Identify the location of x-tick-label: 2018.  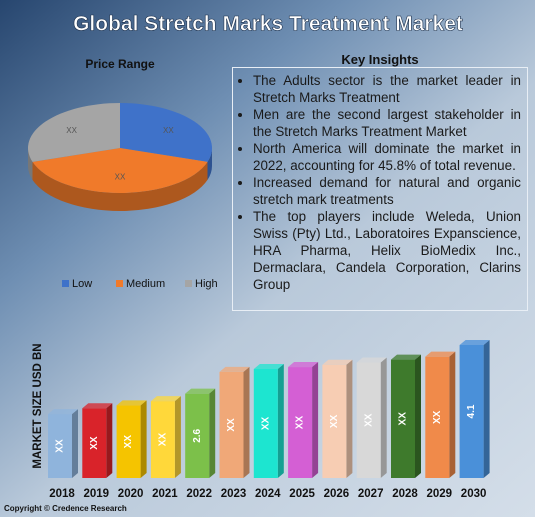
(62, 494).